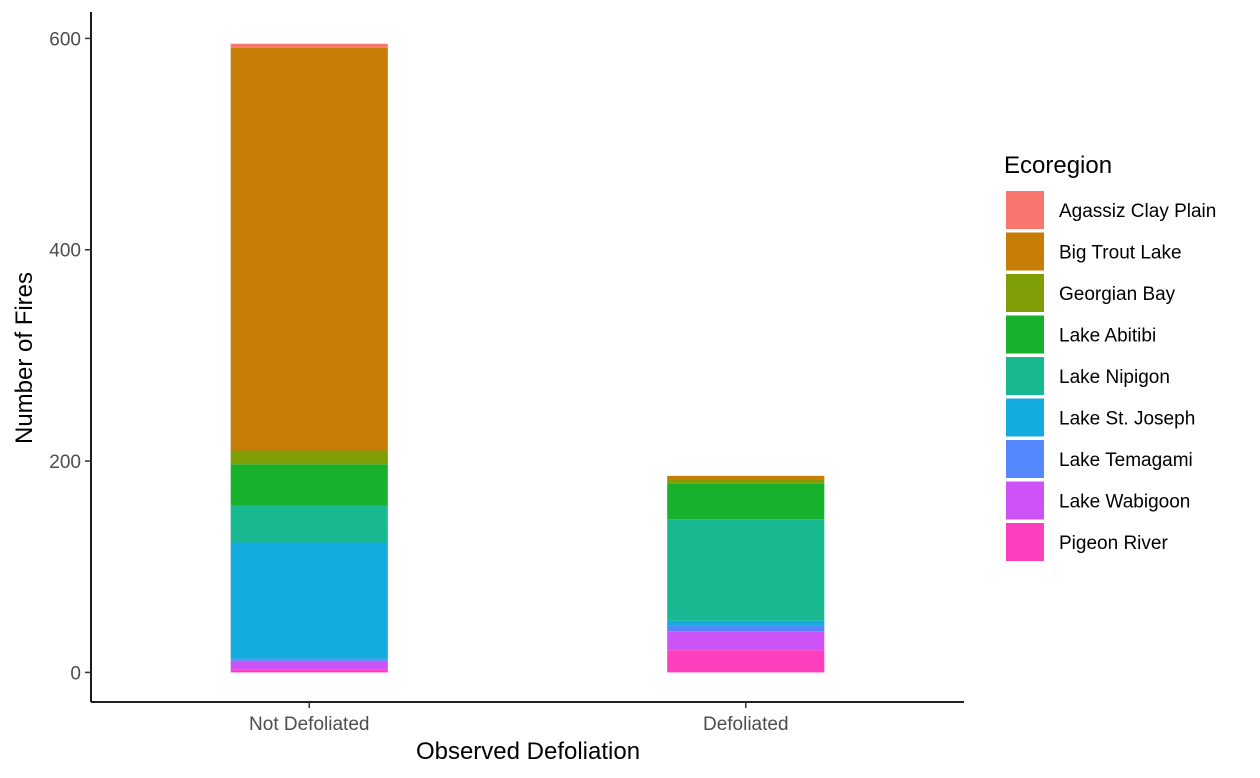 This screenshot has width=1260, height=778. What do you see at coordinates (1025, 210) in the screenshot?
I see `legend-key-agassiz-clay-plain` at bounding box center [1025, 210].